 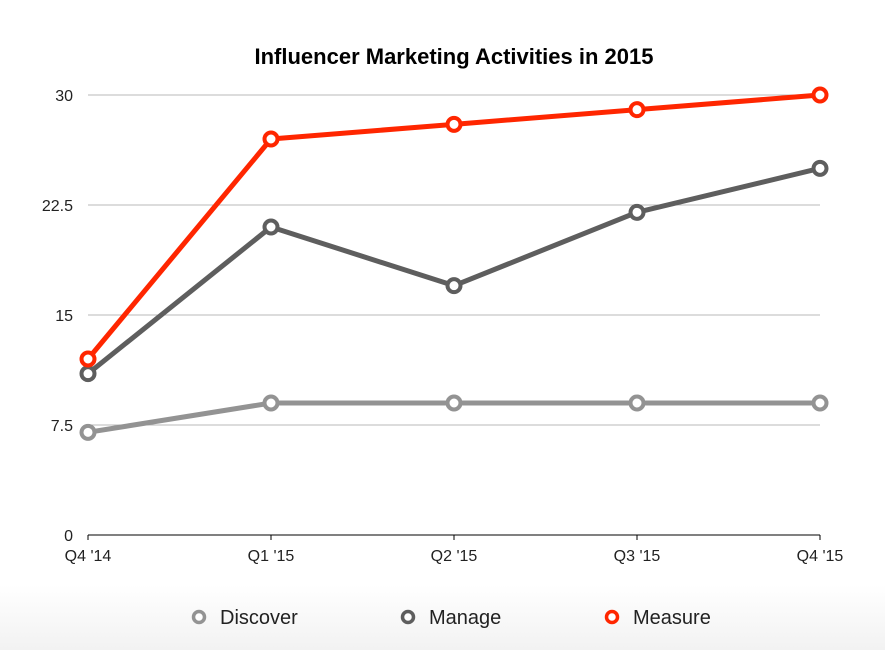 What do you see at coordinates (64, 316) in the screenshot?
I see `y-tick-label: 15` at bounding box center [64, 316].